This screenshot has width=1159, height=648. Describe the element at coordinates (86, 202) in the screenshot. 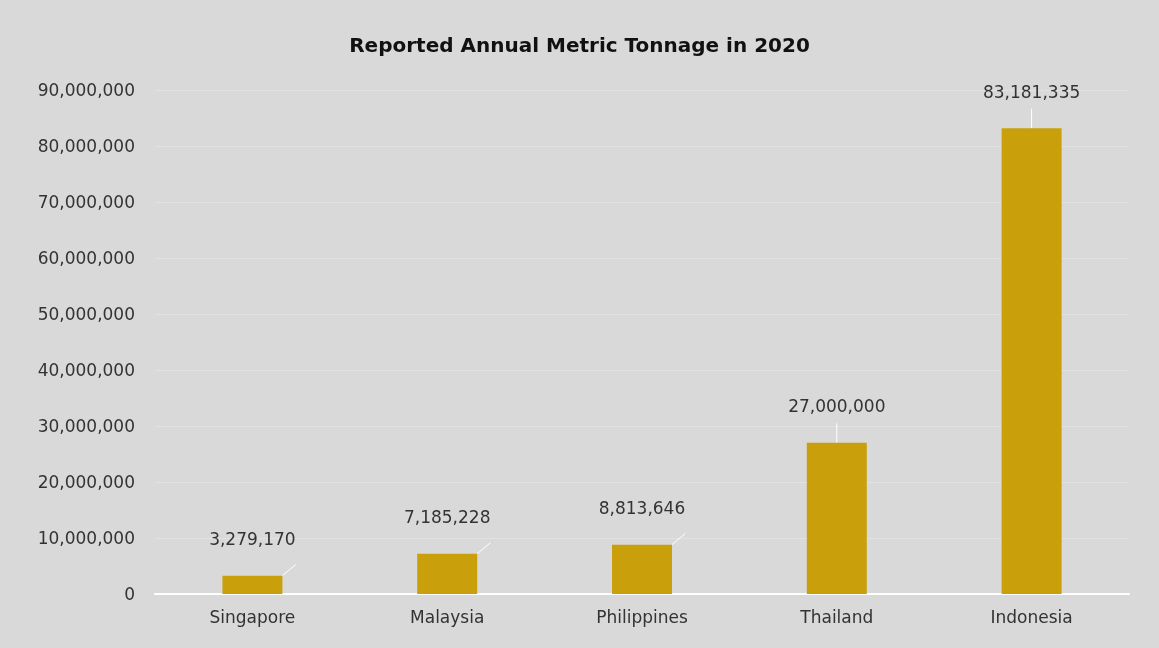

I see `y-tick-label: 70,000,000` at that location.